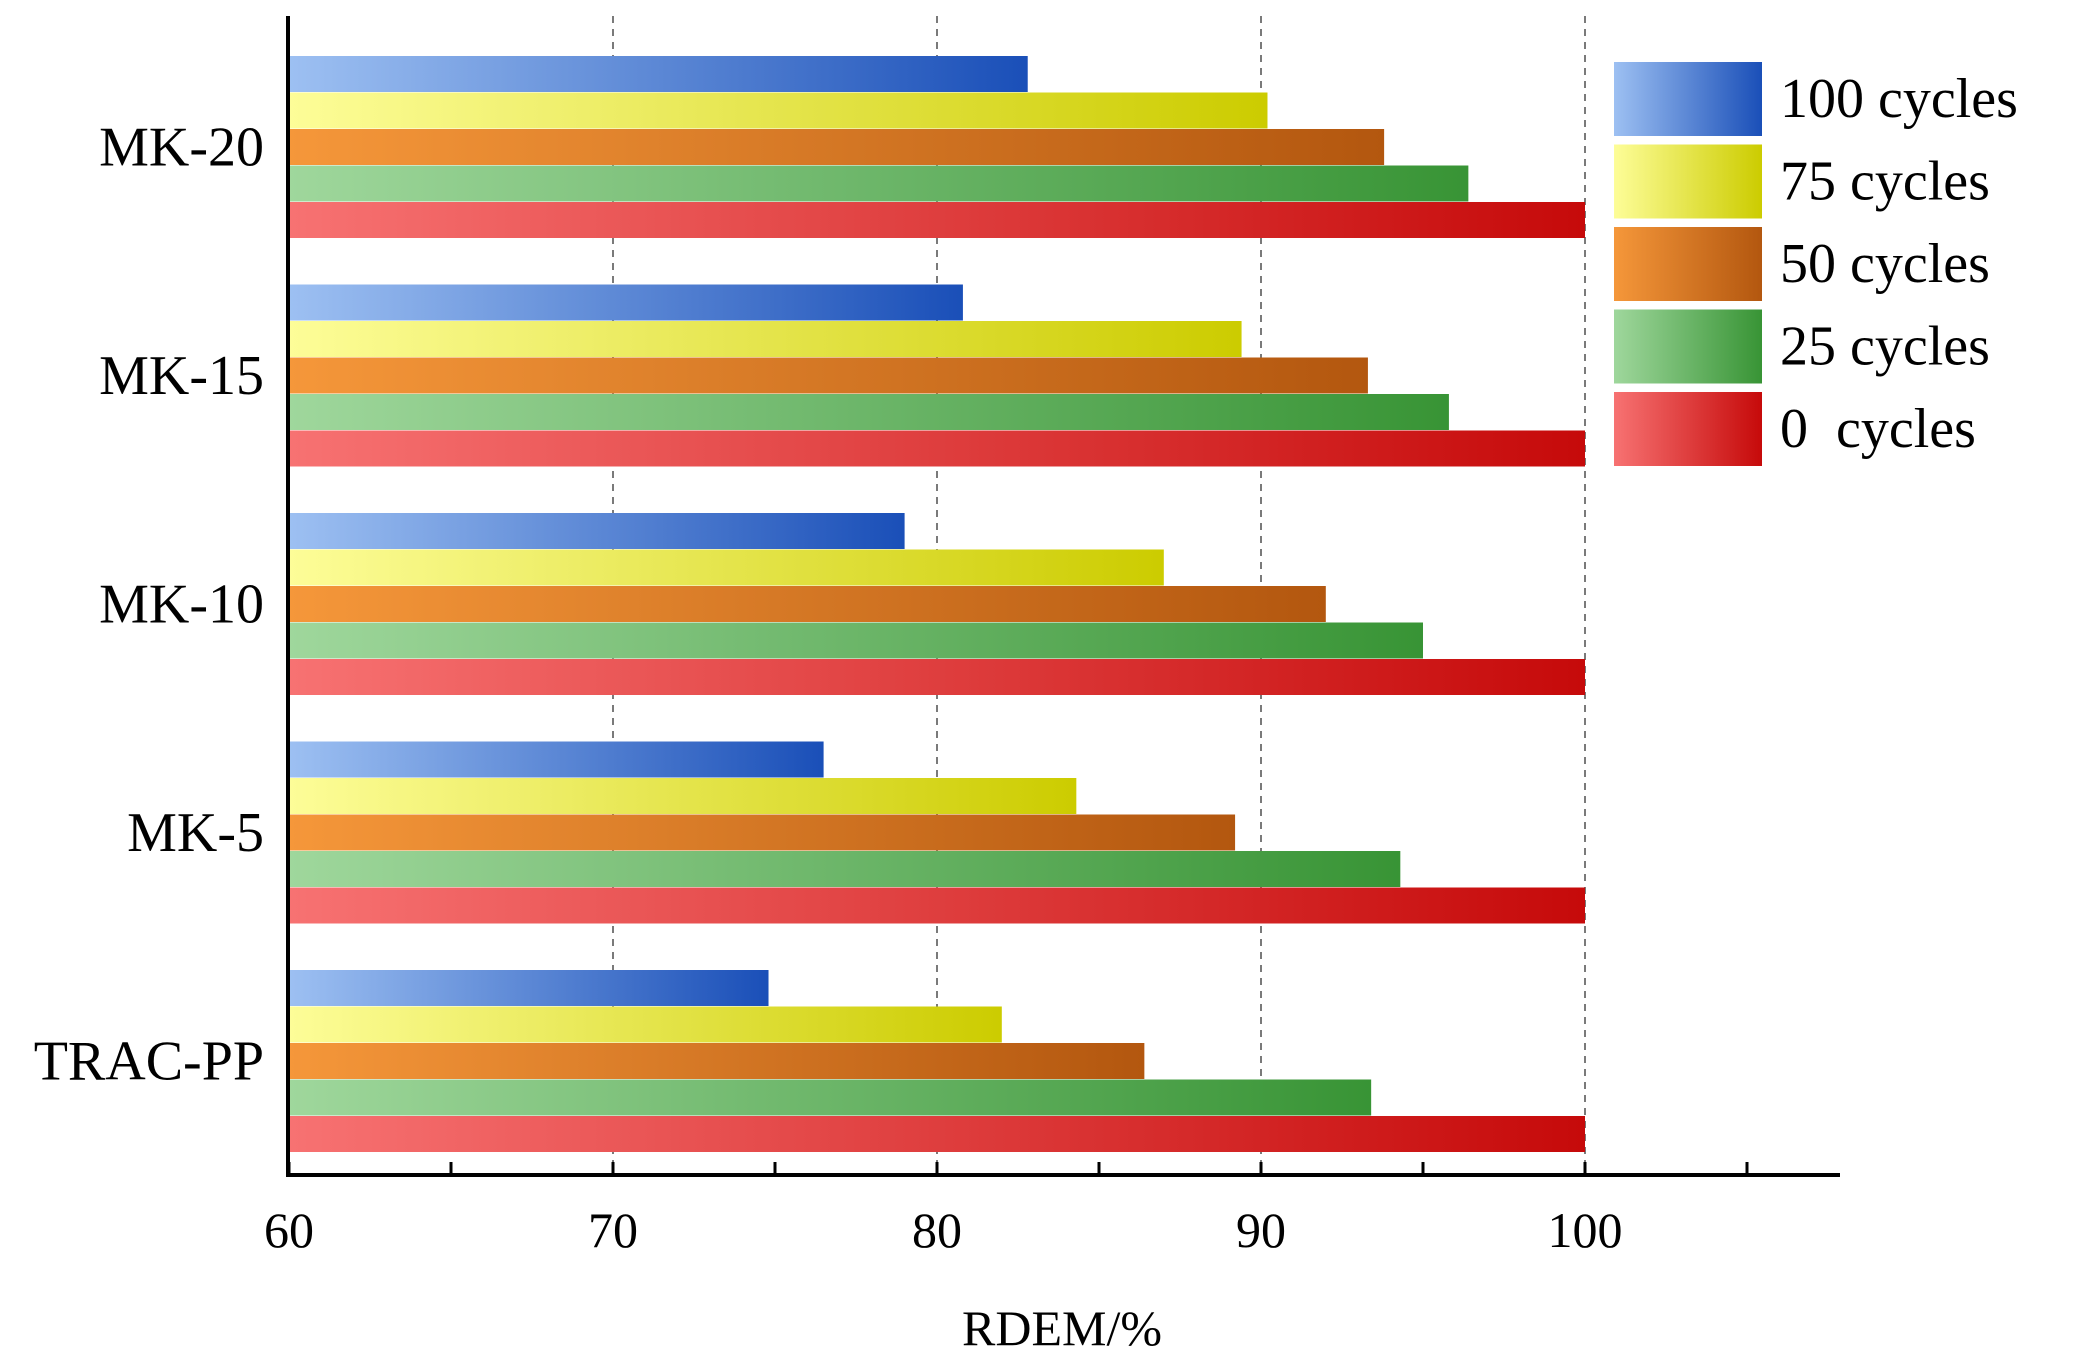 The width and height of the screenshot is (2075, 1355). I want to click on x-tick-label: 70, so click(613, 1230).